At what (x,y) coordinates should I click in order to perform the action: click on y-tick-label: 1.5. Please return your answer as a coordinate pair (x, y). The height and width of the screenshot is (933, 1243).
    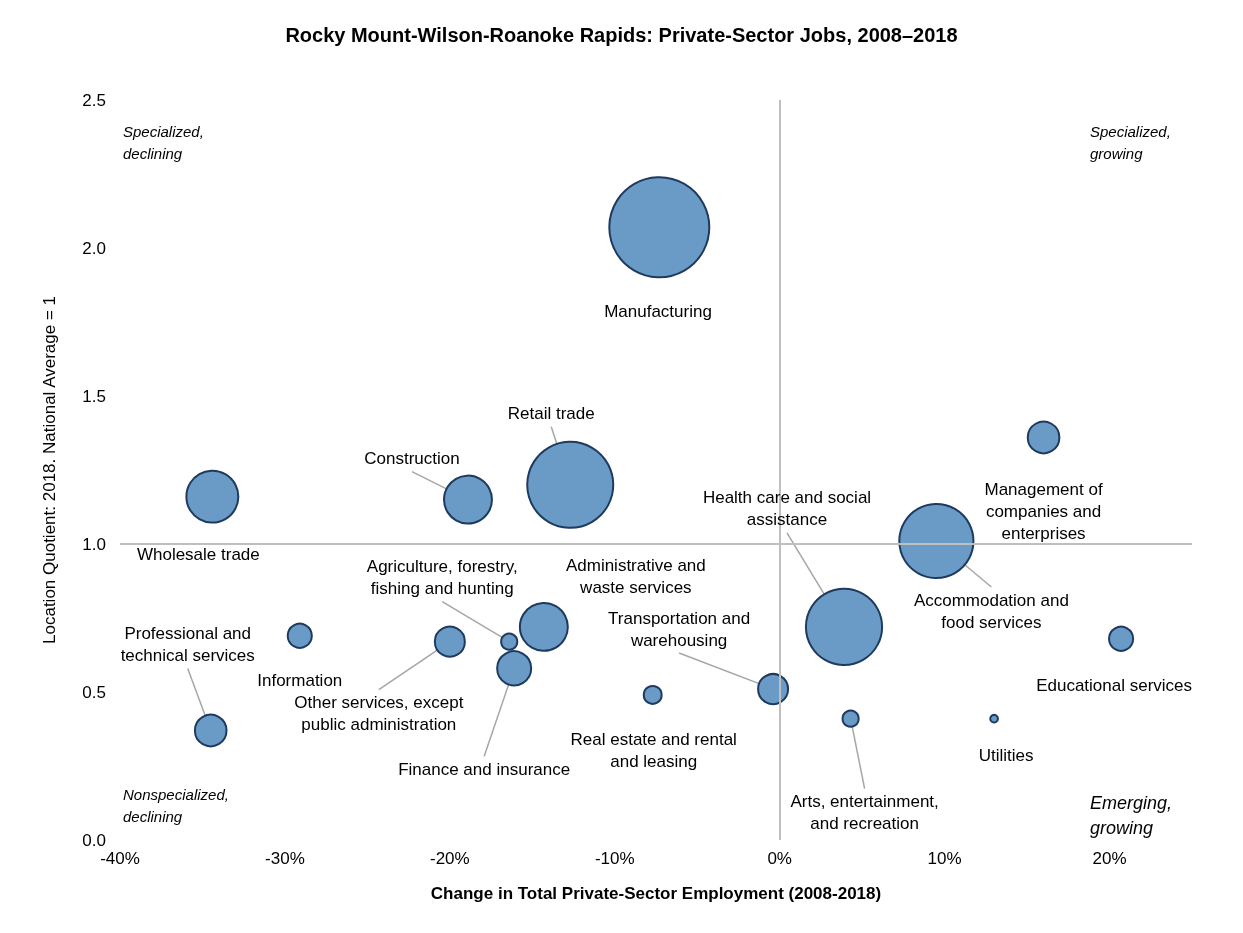
    Looking at the image, I should click on (94, 396).